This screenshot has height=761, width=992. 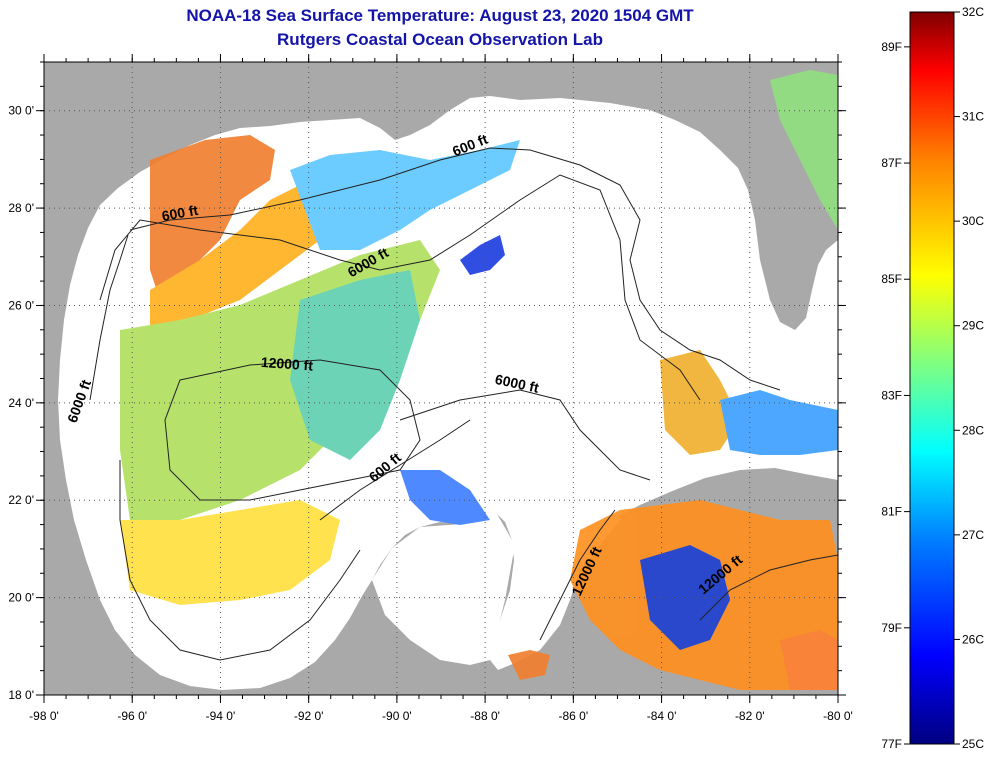 I want to click on fahrenheit-label: 85F, so click(x=891, y=279).